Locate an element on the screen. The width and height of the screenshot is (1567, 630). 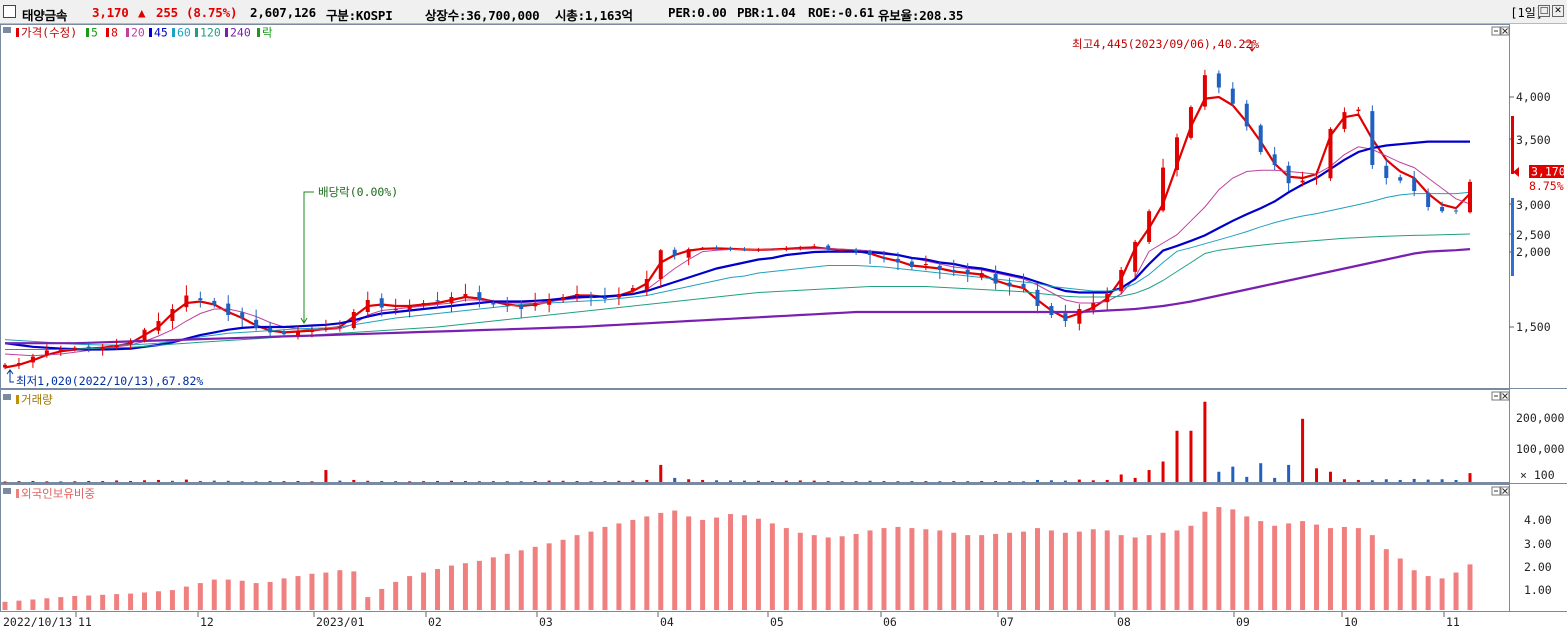
market-cap: 시총:1,163억 is located at coordinates (594, 15).